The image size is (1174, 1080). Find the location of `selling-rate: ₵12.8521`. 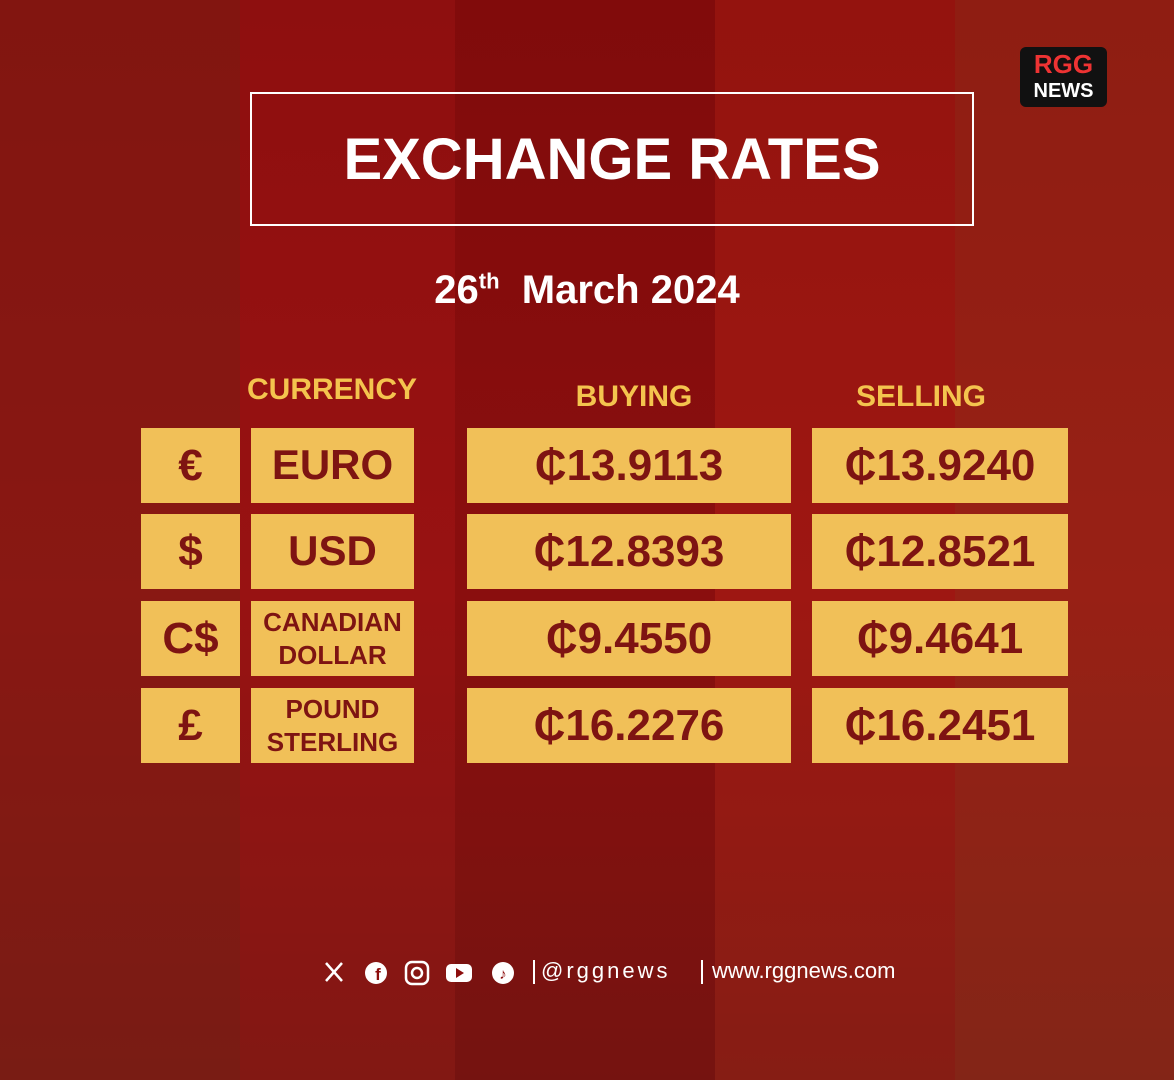

selling-rate: ₵12.8521 is located at coordinates (940, 551).